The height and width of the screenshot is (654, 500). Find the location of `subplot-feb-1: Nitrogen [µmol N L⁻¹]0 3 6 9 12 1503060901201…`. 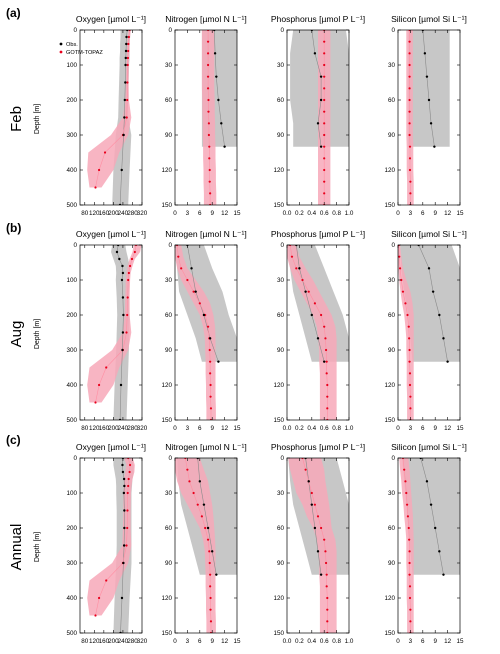

subplot-feb-1: Nitrogen [µmol N L⁻¹]0 3 6 9 12 1503060901201… is located at coordinates (203, 115).